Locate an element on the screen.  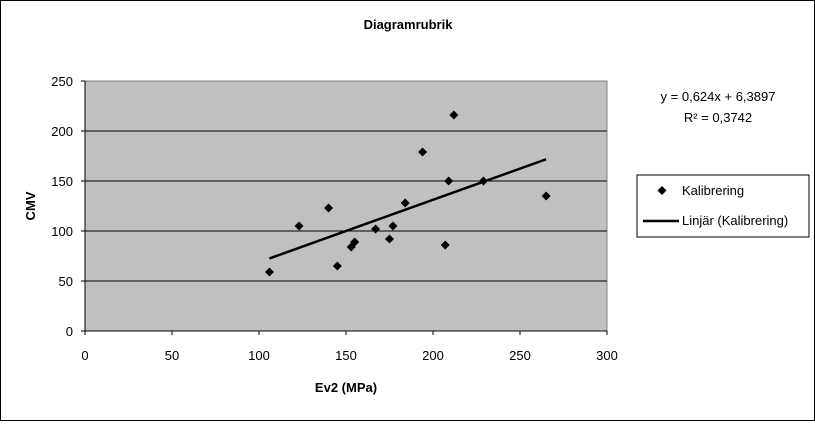
chart-title: Diagramrubrik is located at coordinates (409, 24).